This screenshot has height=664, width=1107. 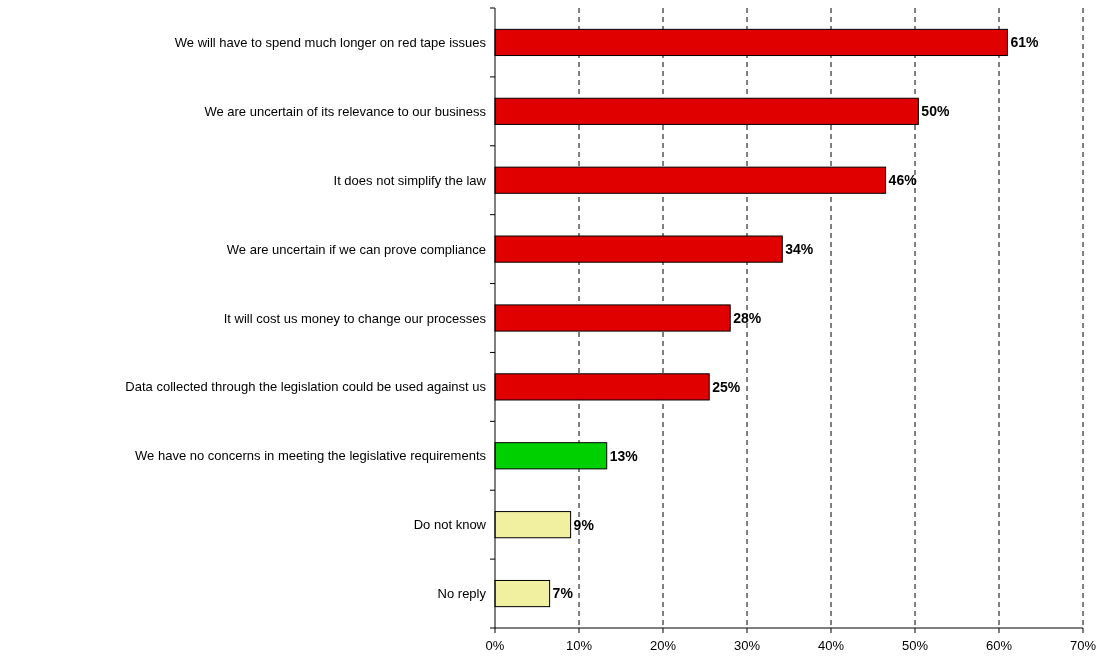 What do you see at coordinates (450, 525) in the screenshot?
I see `y-tick-label: Do not know` at bounding box center [450, 525].